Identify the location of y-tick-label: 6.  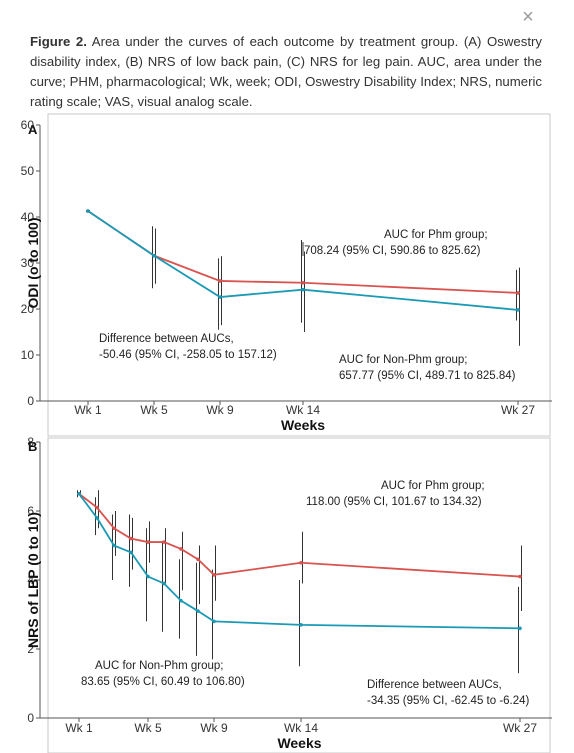
(30, 511).